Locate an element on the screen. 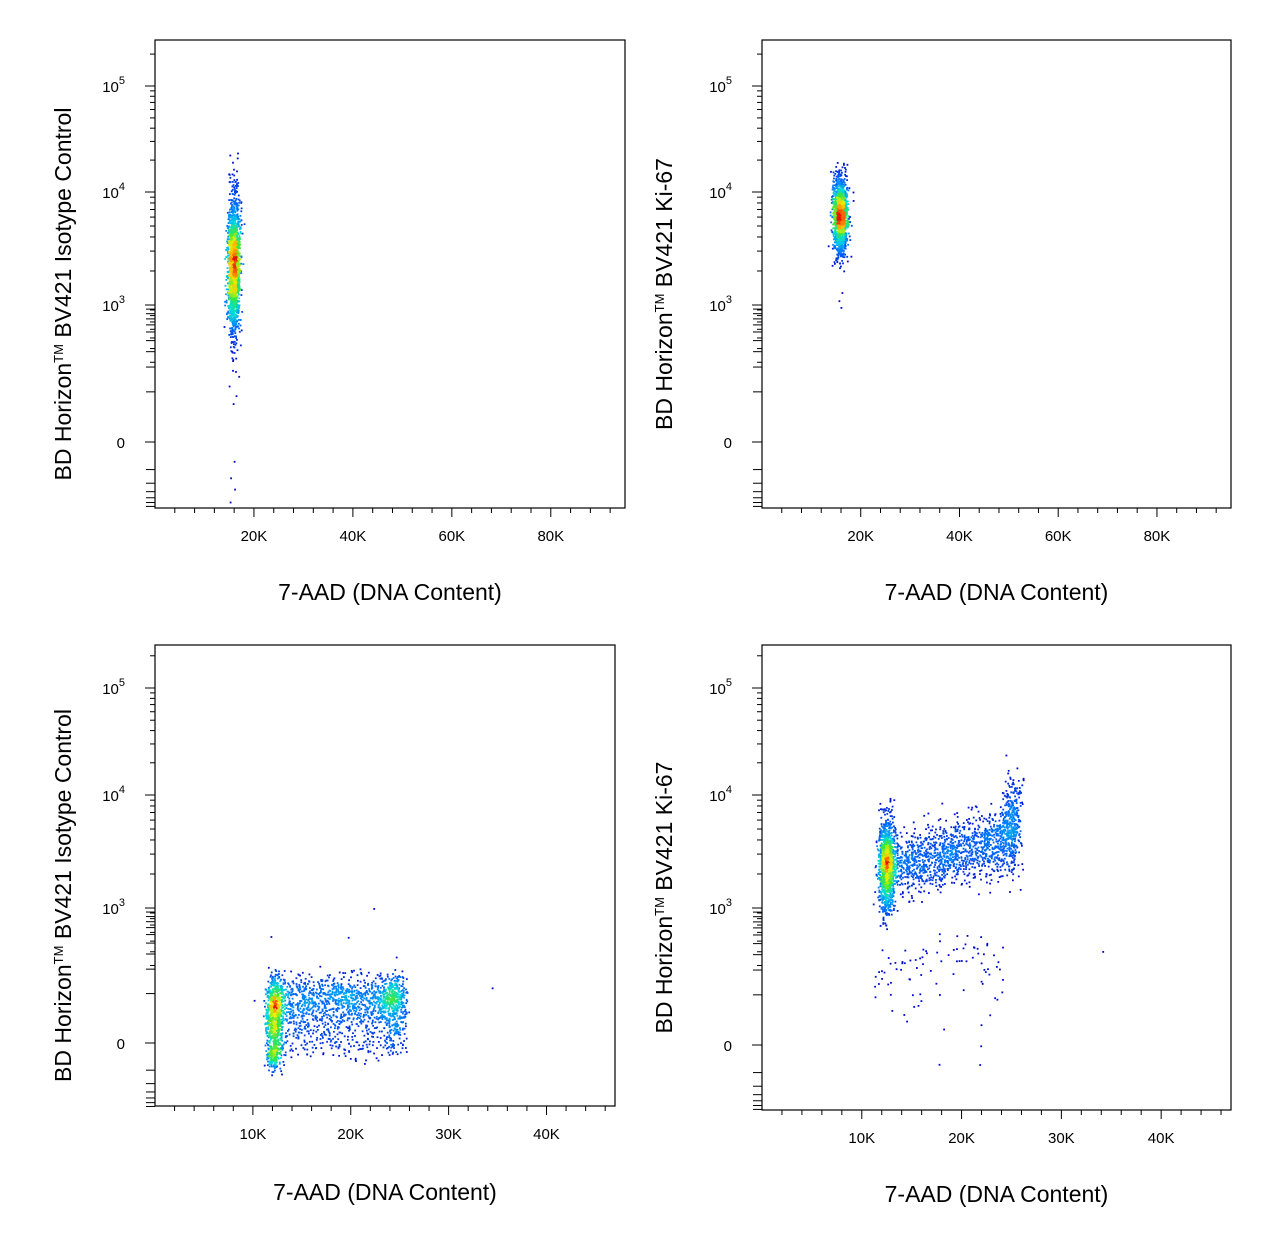 The image size is (1283, 1248). y-tick-base: 0 is located at coordinates (121, 1044).